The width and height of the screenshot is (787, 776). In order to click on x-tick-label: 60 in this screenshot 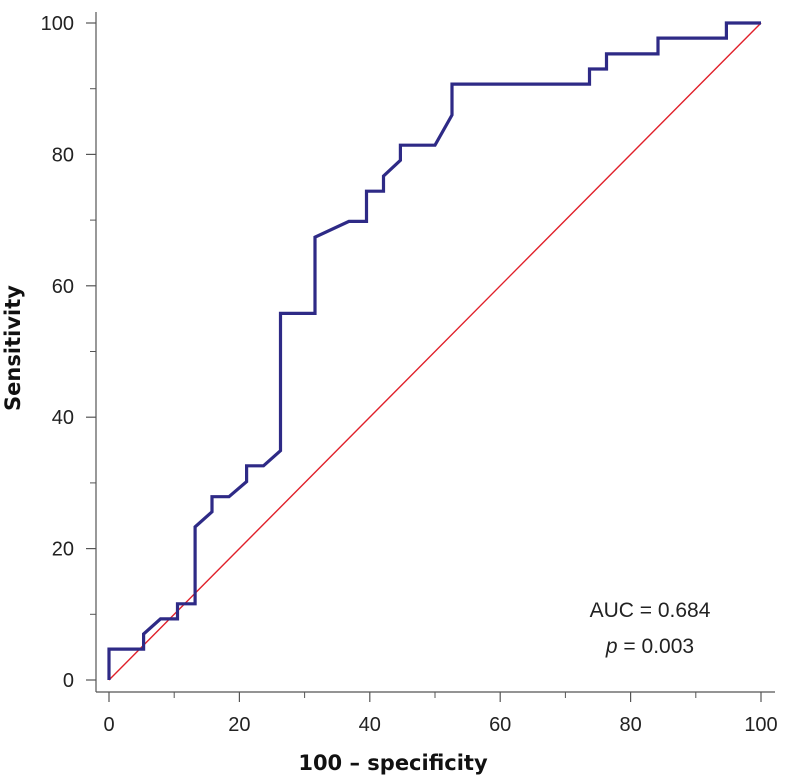, I will do `click(500, 725)`.